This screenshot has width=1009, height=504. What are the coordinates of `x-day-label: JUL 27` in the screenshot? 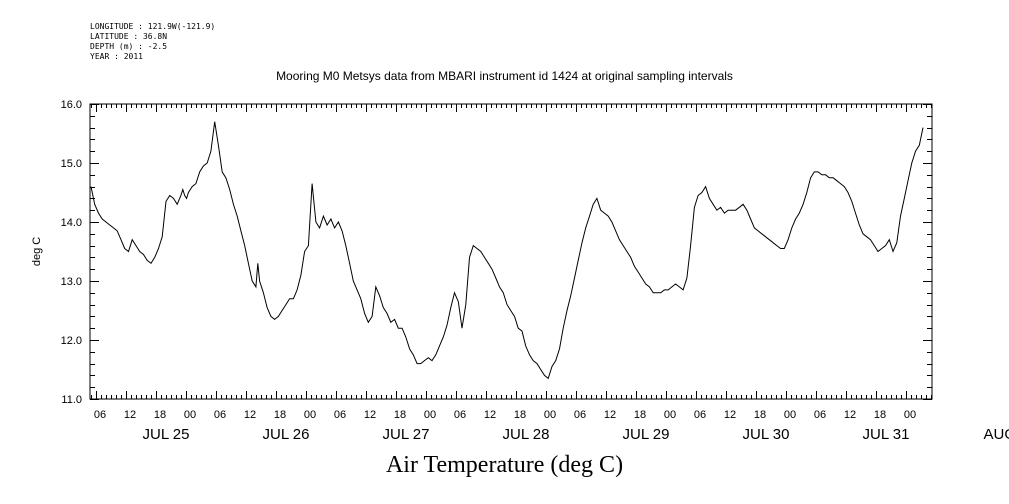 It's located at (406, 434).